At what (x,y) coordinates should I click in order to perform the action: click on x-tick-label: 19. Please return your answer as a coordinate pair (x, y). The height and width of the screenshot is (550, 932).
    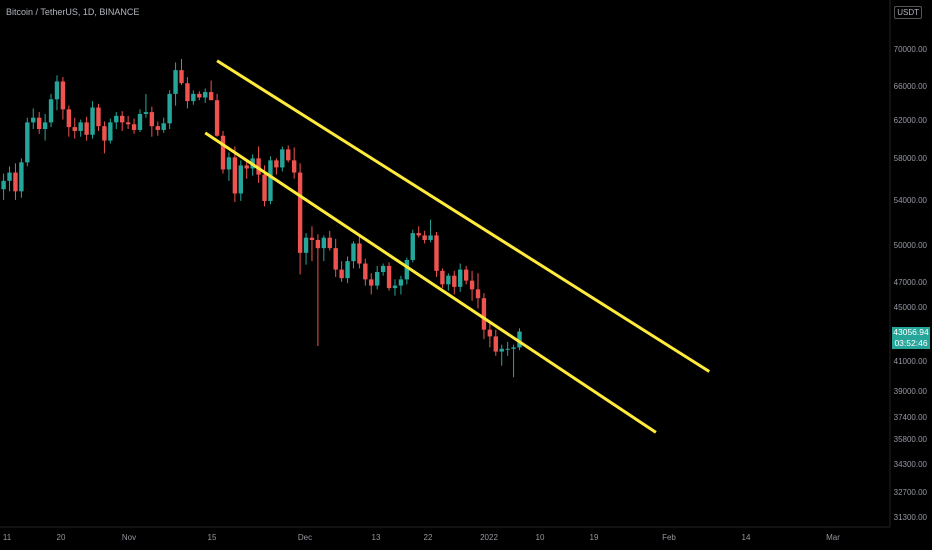
    Looking at the image, I should click on (594, 537).